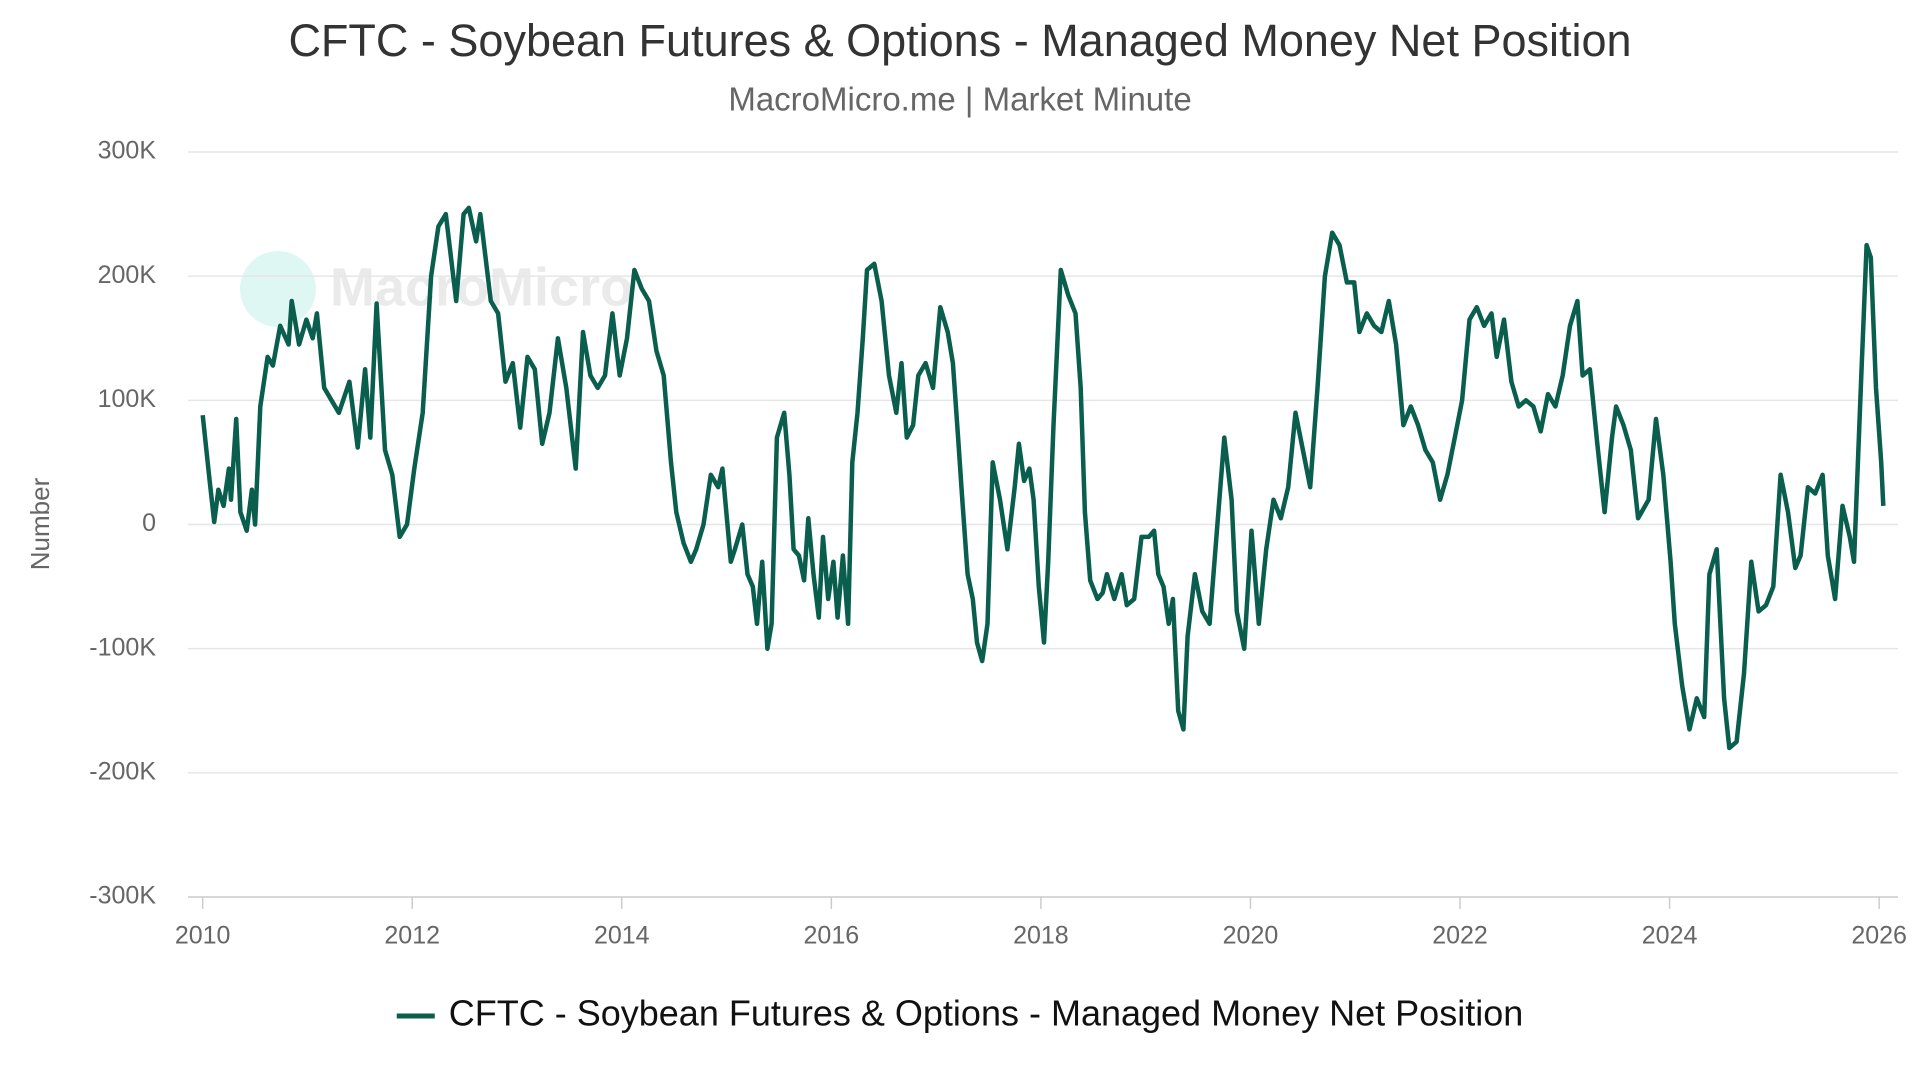 The height and width of the screenshot is (1080, 1920). What do you see at coordinates (122, 647) in the screenshot?
I see `y-tick-label: -100K` at bounding box center [122, 647].